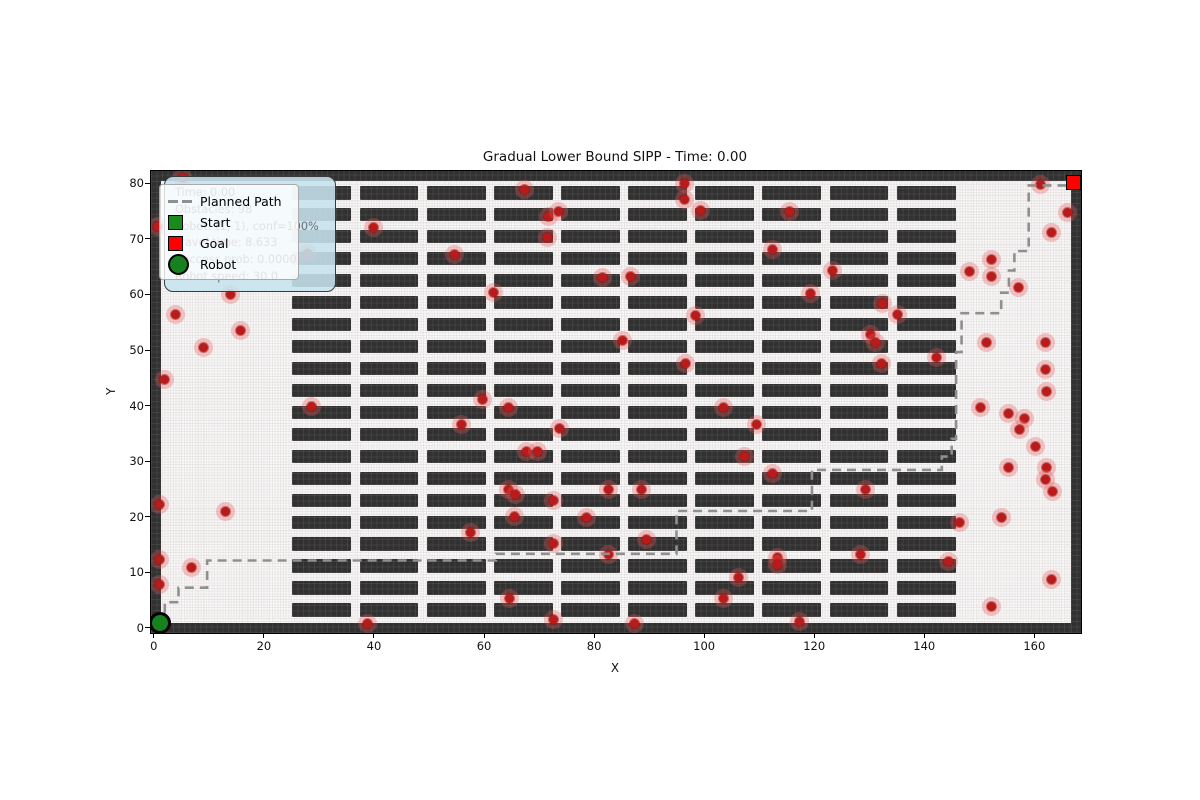 This screenshot has height=800, width=1200. I want to click on legend: Planned Path Start Goal Robot, so click(229, 232).